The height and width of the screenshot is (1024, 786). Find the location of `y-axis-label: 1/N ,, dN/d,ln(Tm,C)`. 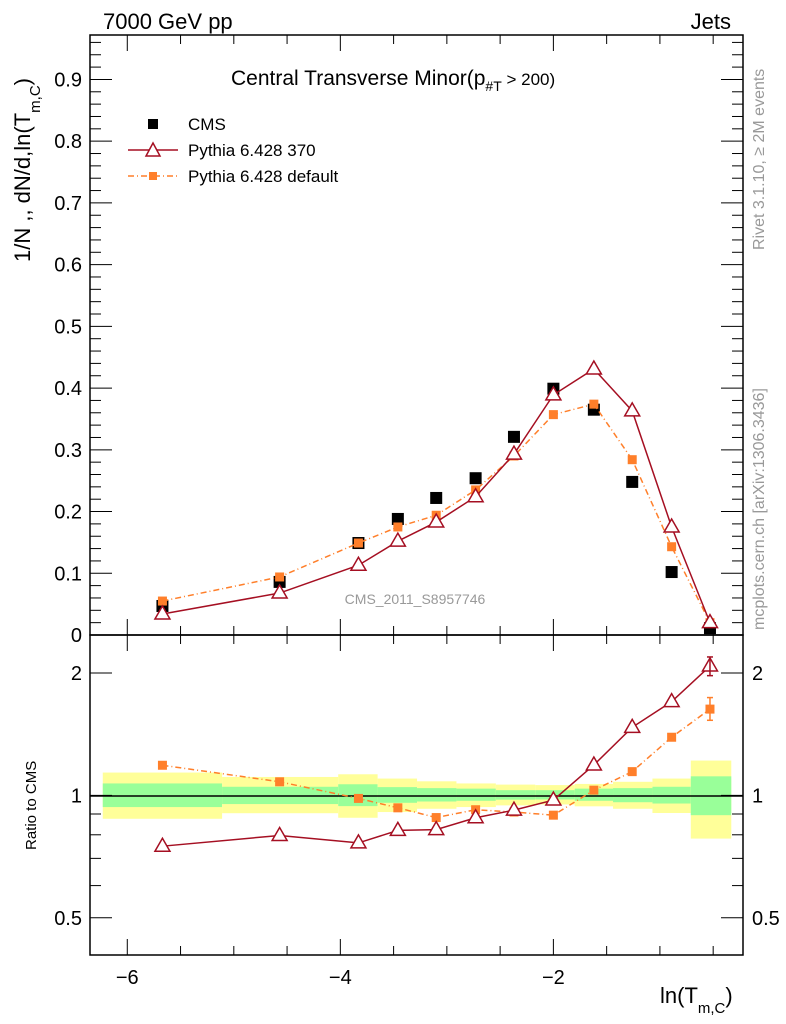

y-axis-label: 1/N ,, dN/d,ln(Tm,C) is located at coordinates (27, 170).